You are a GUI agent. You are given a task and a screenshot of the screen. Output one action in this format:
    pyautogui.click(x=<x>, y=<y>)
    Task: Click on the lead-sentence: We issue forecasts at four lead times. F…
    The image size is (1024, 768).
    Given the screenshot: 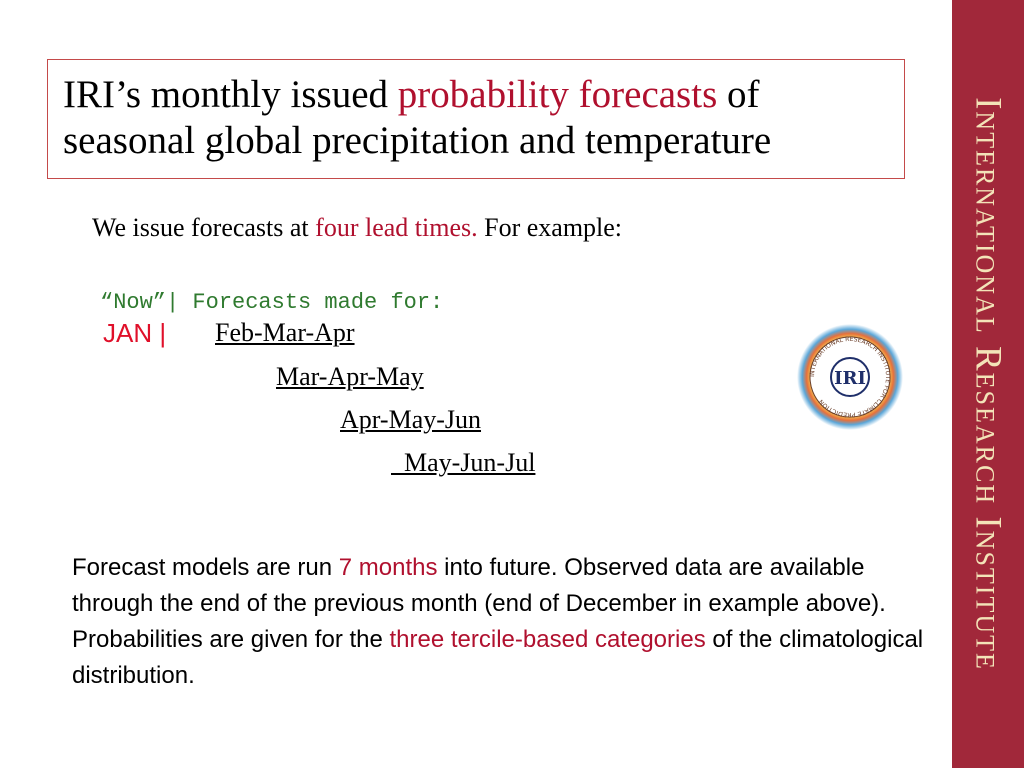 What is the action you would take?
    pyautogui.click(x=357, y=228)
    